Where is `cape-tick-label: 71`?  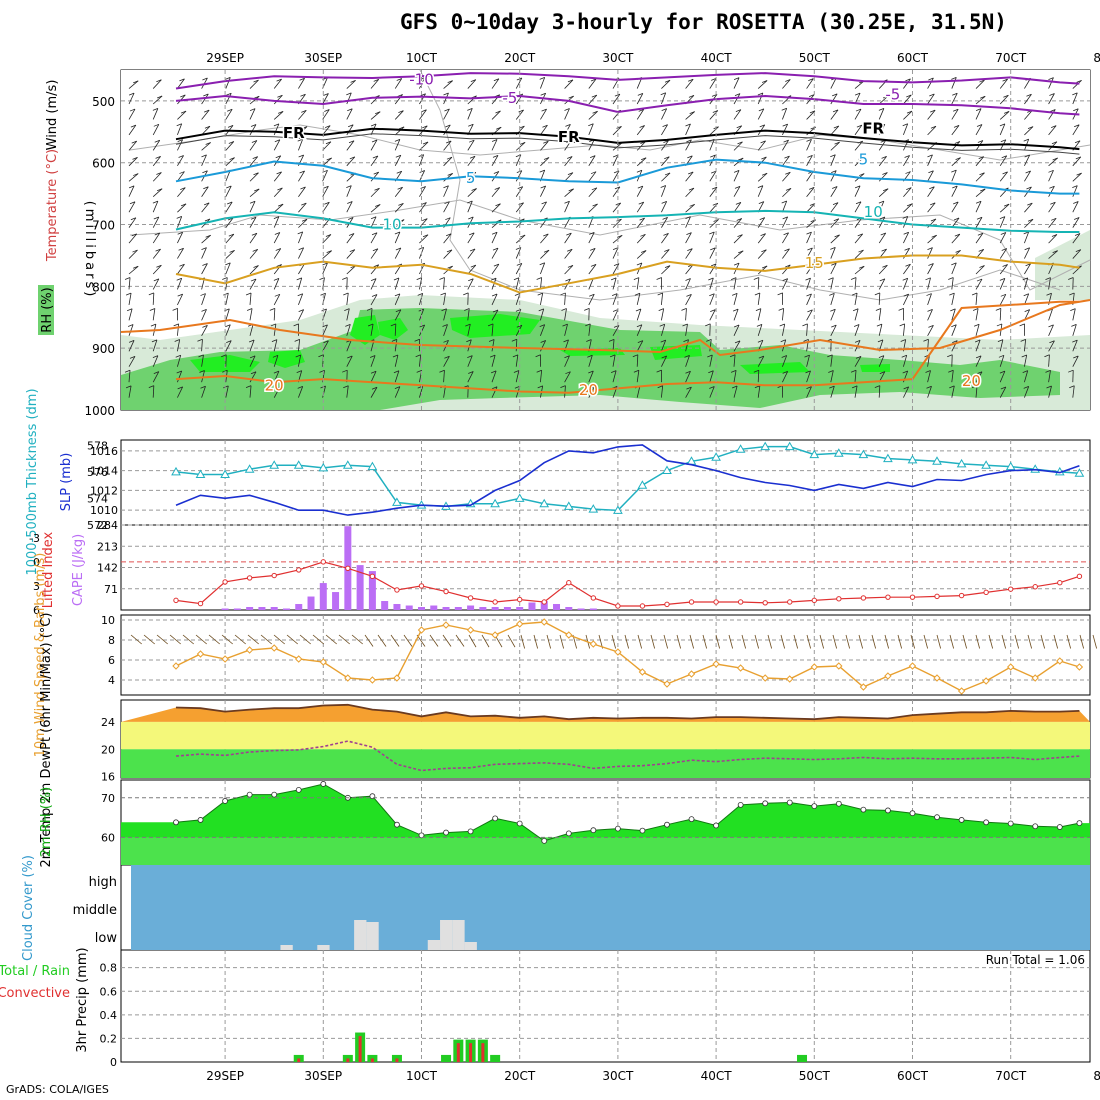
cape-tick-label: 71 is located at coordinates (111, 589).